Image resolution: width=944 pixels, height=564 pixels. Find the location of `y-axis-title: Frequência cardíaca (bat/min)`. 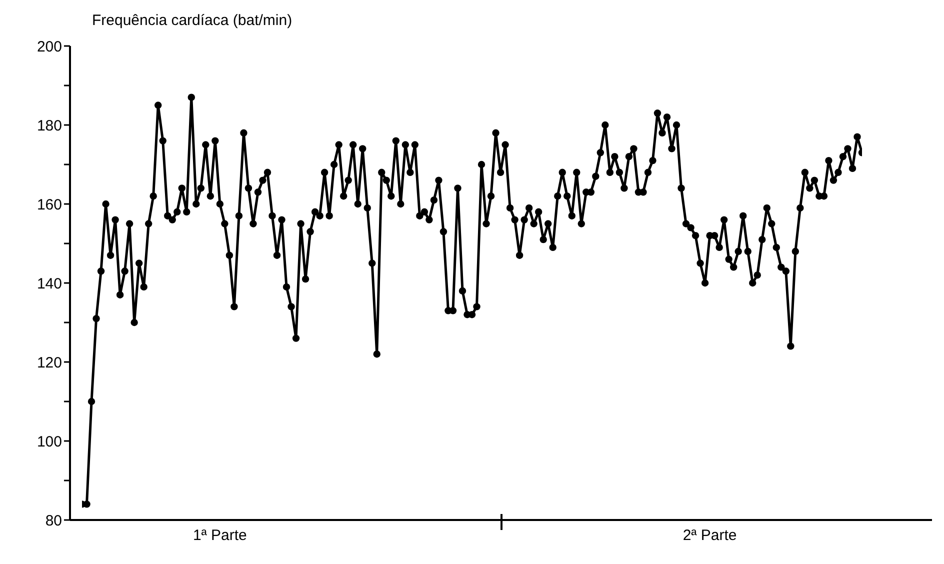

y-axis-title: Frequência cardíaca (bat/min) is located at coordinates (192, 21).